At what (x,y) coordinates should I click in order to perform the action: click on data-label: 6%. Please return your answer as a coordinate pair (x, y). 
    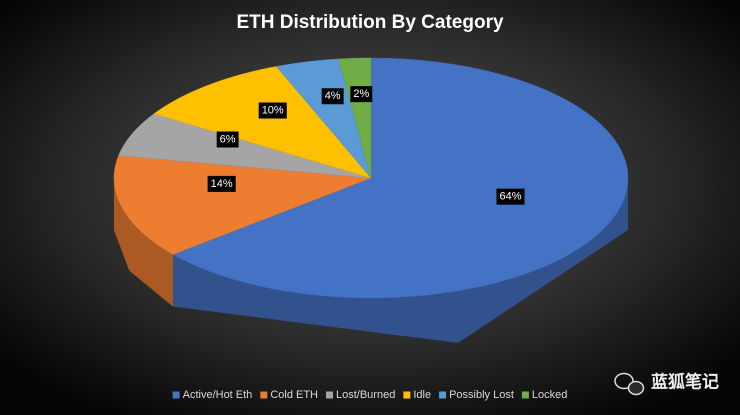
    Looking at the image, I should click on (227, 139).